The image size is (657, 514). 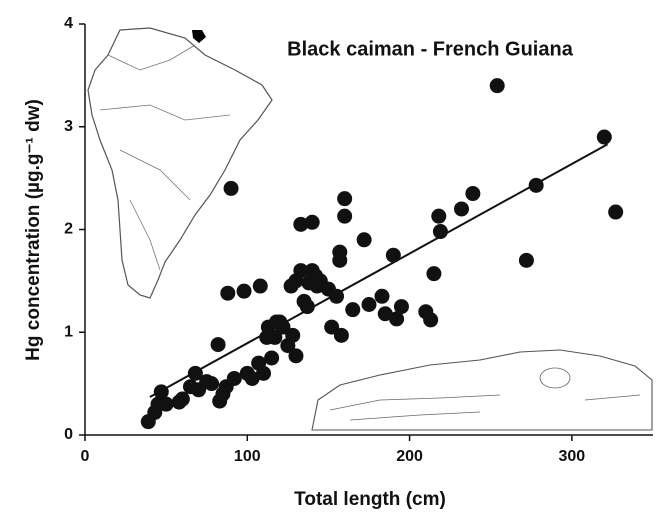 What do you see at coordinates (68, 126) in the screenshot?
I see `y-tick-label: 3` at bounding box center [68, 126].